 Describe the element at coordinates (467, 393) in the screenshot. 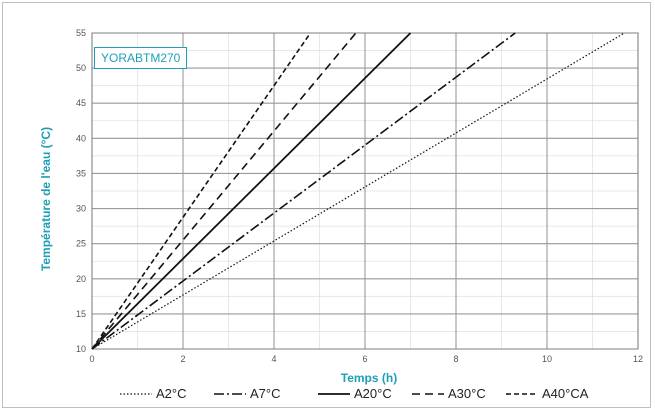

I see `legend-label-3: A30°C` at that location.